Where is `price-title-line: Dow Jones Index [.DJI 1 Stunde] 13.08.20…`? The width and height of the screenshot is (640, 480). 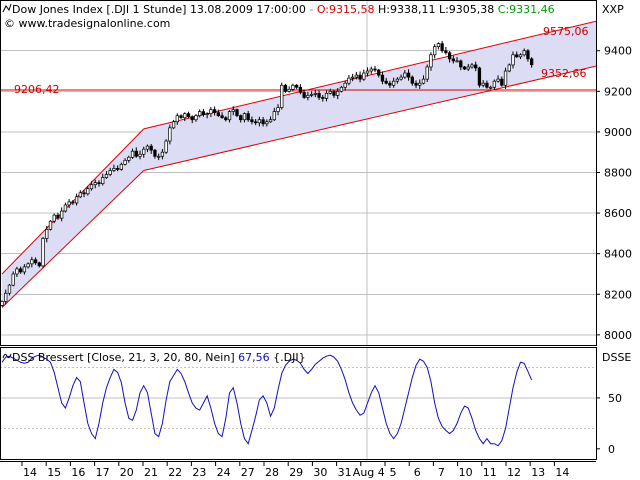 price-title-line: Dow Jones Index [.DJI 1 Stunde] 13.08.20… is located at coordinates (278, 9).